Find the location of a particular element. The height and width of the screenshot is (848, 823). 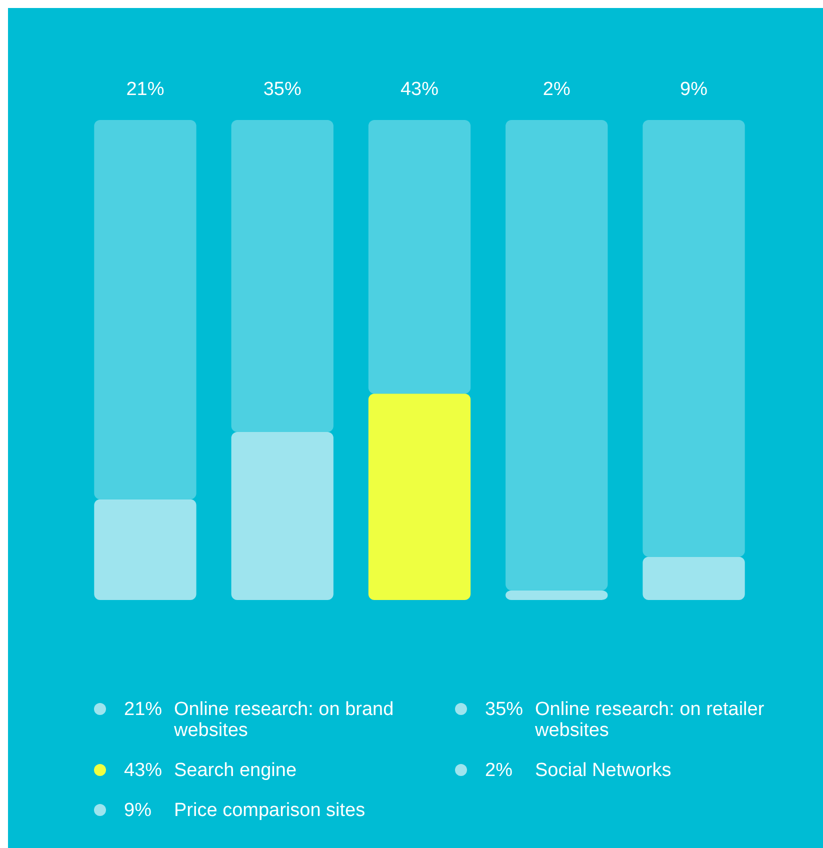

text: Search engine is located at coordinates (235, 770).